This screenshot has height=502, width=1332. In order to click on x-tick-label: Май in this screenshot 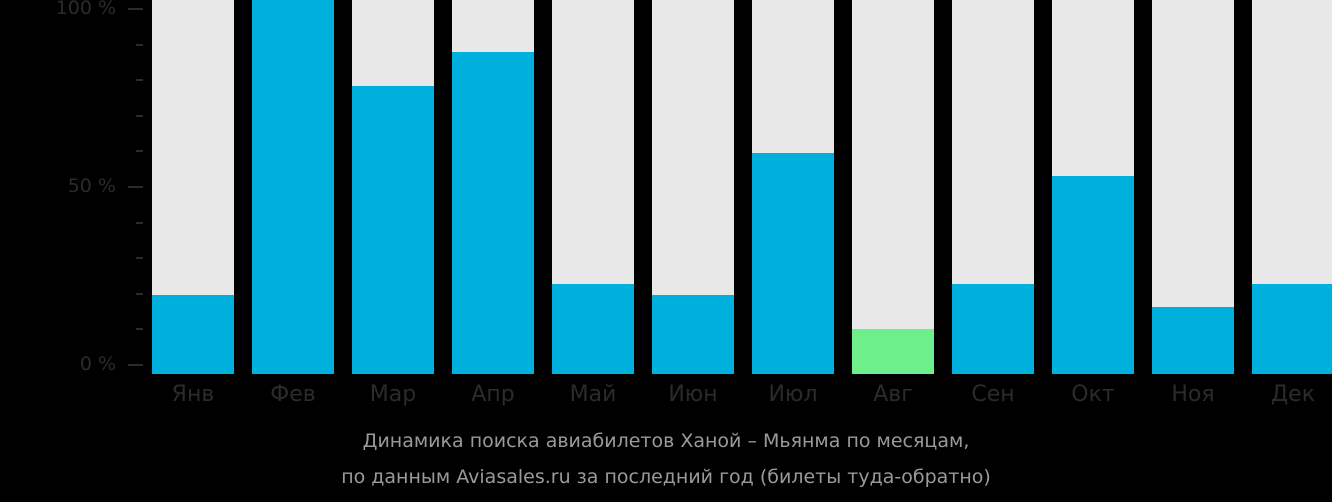, I will do `click(593, 394)`.